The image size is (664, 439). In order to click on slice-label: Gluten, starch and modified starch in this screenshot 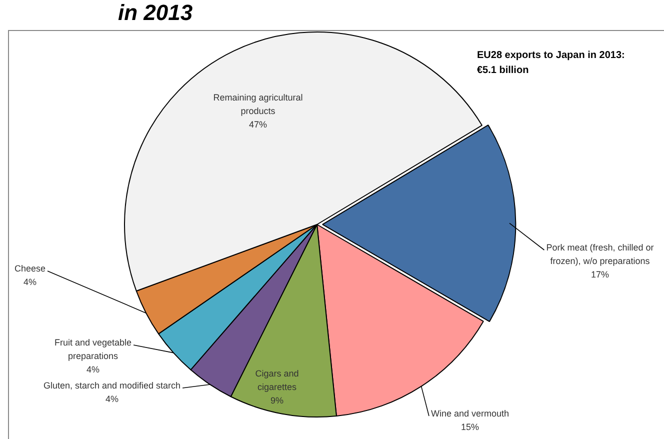, I will do `click(112, 385)`.